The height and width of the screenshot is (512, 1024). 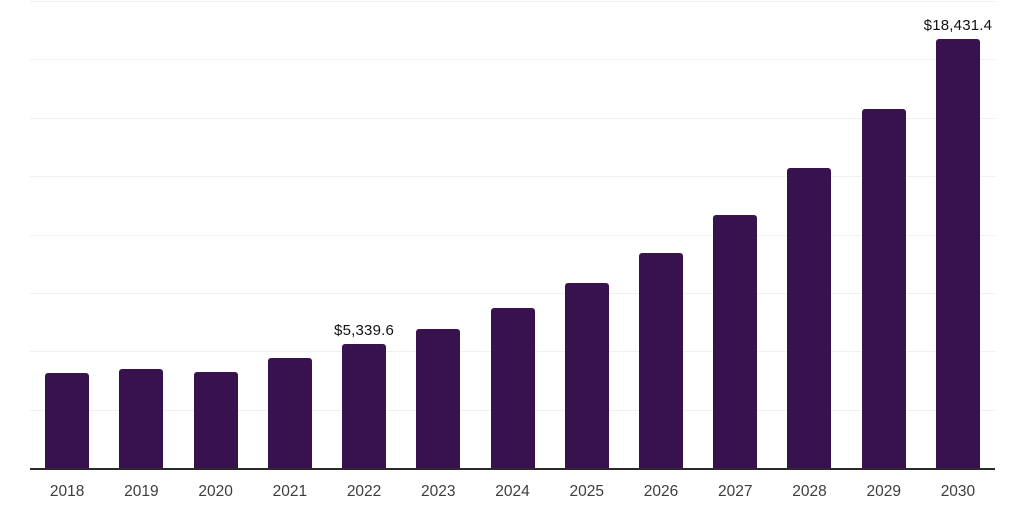 I want to click on bar-slot-2018, so click(x=67, y=235).